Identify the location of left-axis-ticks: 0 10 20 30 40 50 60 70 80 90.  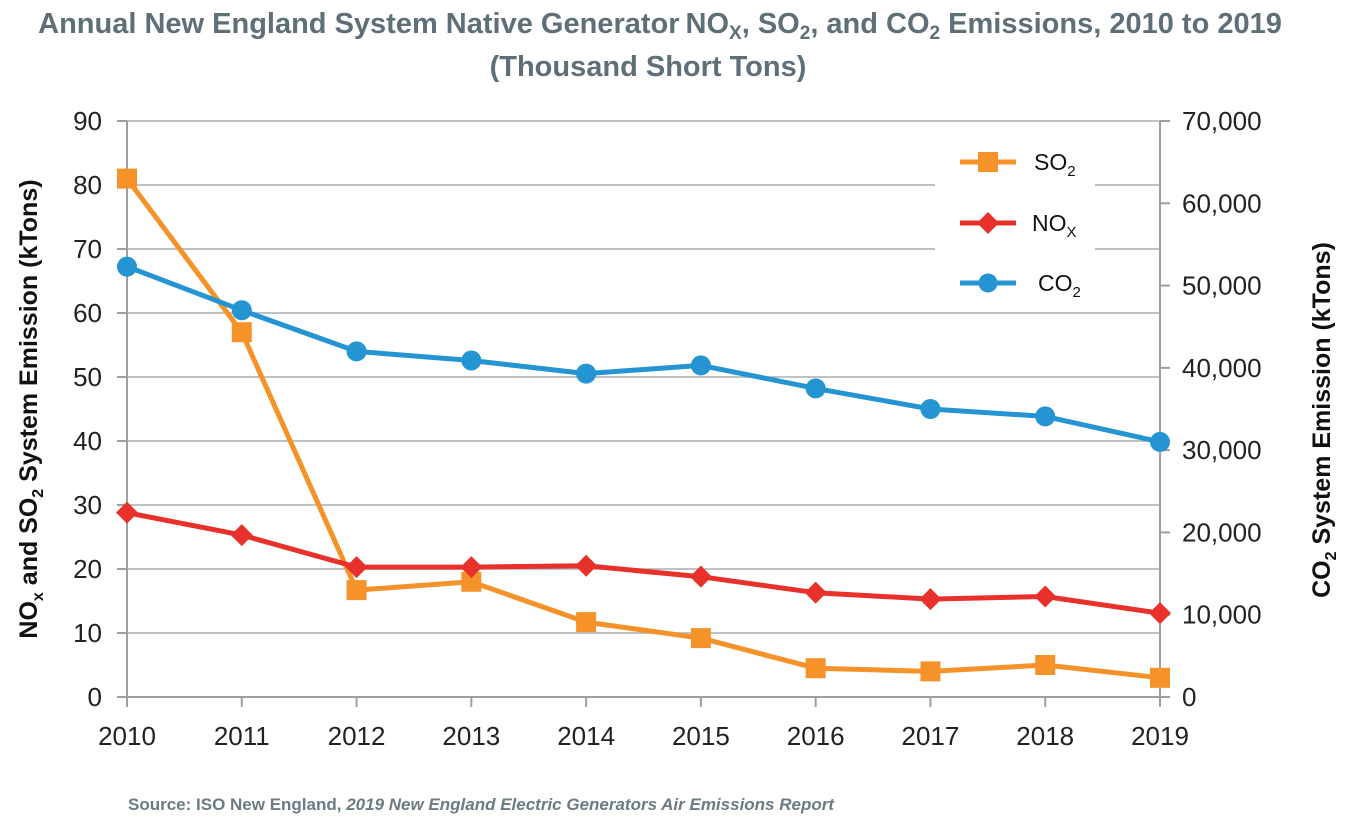
(100, 409).